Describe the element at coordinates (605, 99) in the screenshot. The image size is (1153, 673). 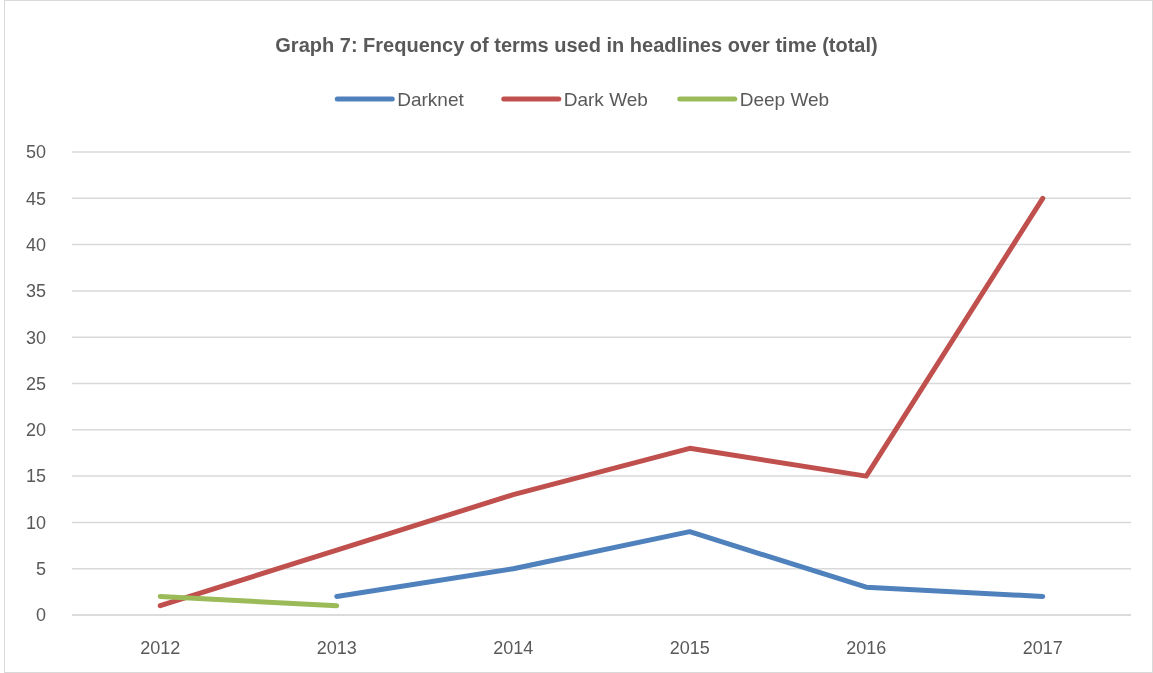
I see `legend-label: Dark Web` at that location.